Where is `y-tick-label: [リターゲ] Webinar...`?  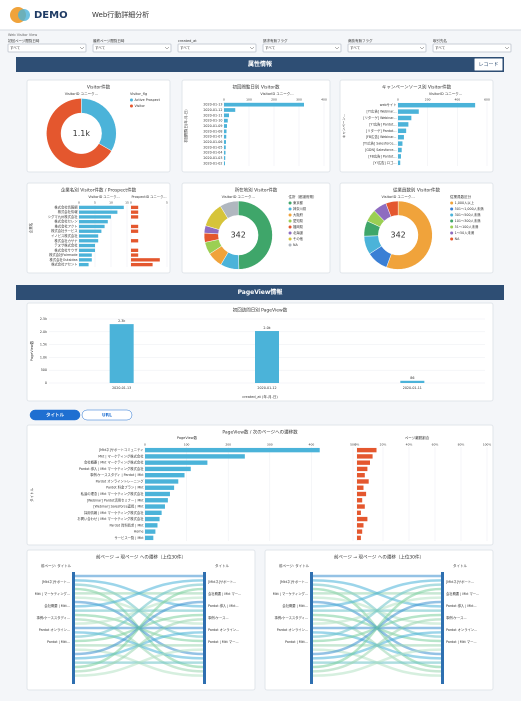
y-tick-label: [リターゲ] Webinar... is located at coordinates (379, 117).